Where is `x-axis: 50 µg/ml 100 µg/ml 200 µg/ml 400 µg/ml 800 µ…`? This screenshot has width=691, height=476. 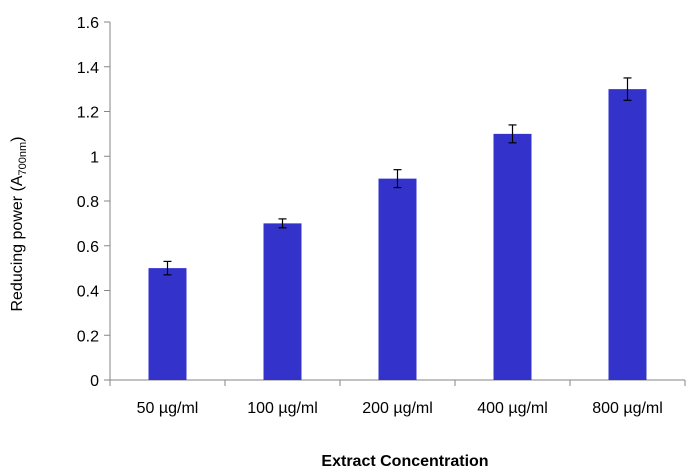
x-axis: 50 µg/ml 100 µg/ml 200 µg/ml 400 µg/ml 800 µ… is located at coordinates (397, 398).